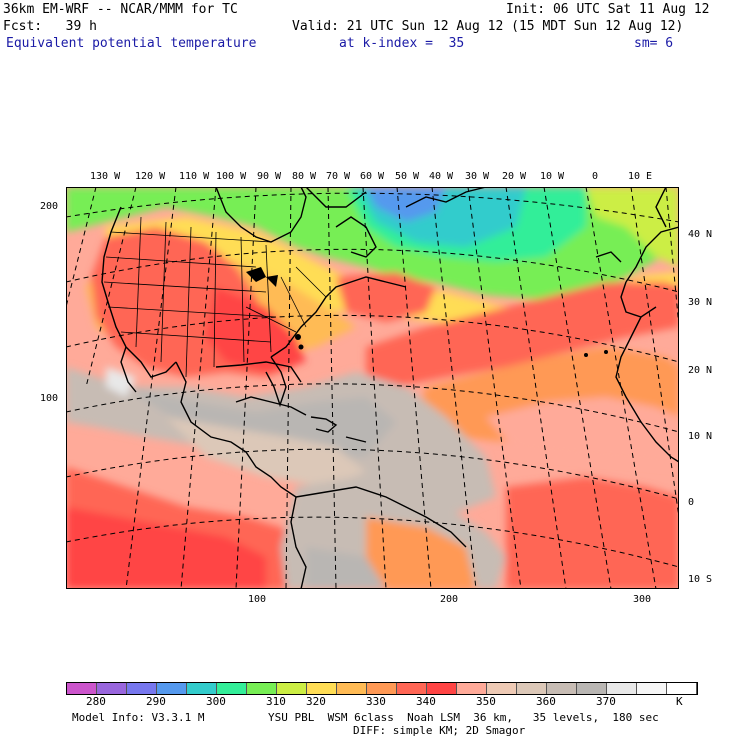  Describe the element at coordinates (338, 176) in the screenshot. I see `lon-label: 70 W` at that location.